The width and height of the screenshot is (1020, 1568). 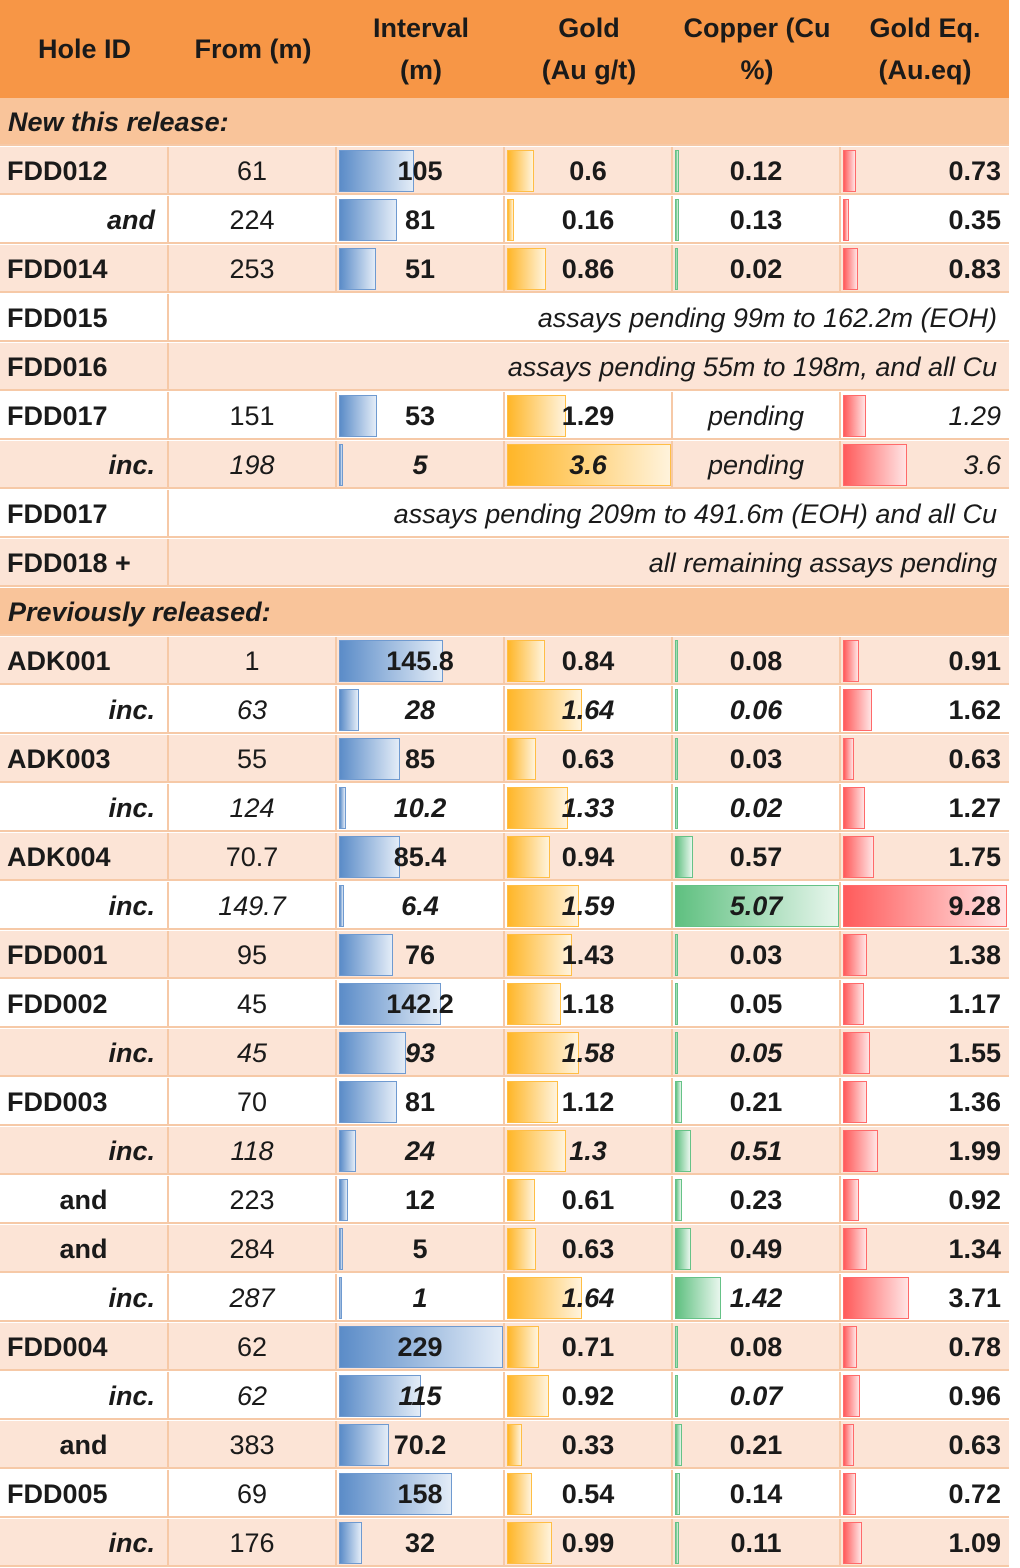 I want to click on interval-cell: 24, so click(x=421, y=1151).